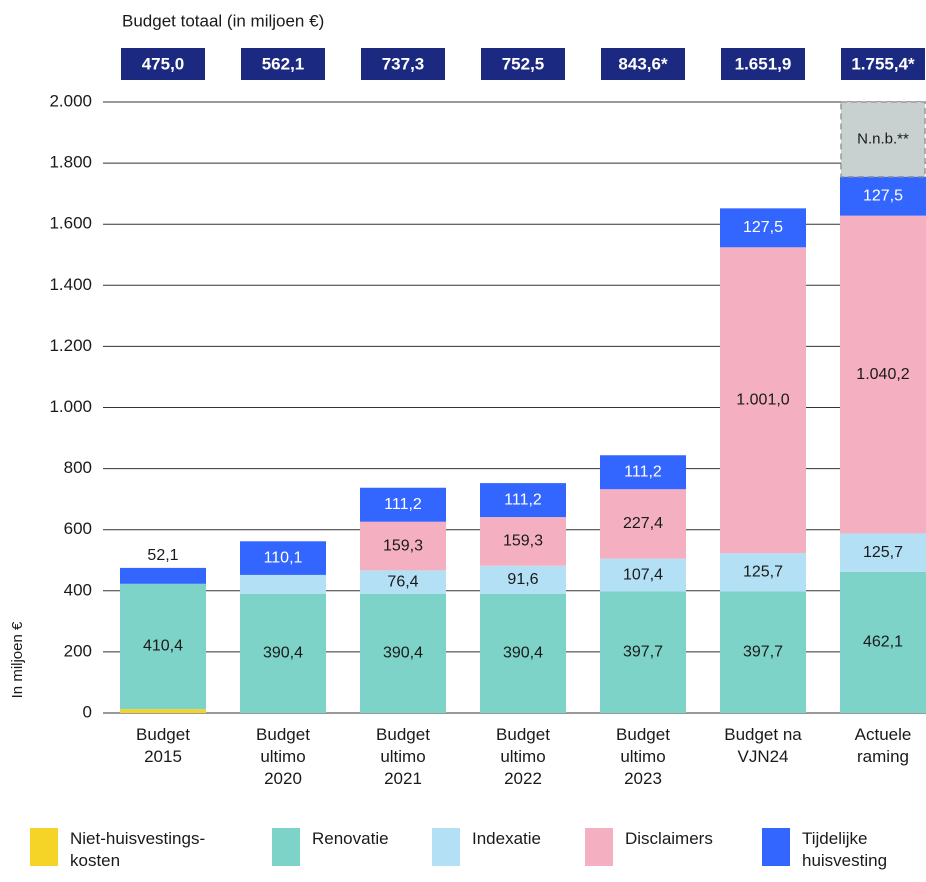 Image resolution: width=926 pixels, height=882 pixels. I want to click on value-label: 110,1, so click(283, 557).